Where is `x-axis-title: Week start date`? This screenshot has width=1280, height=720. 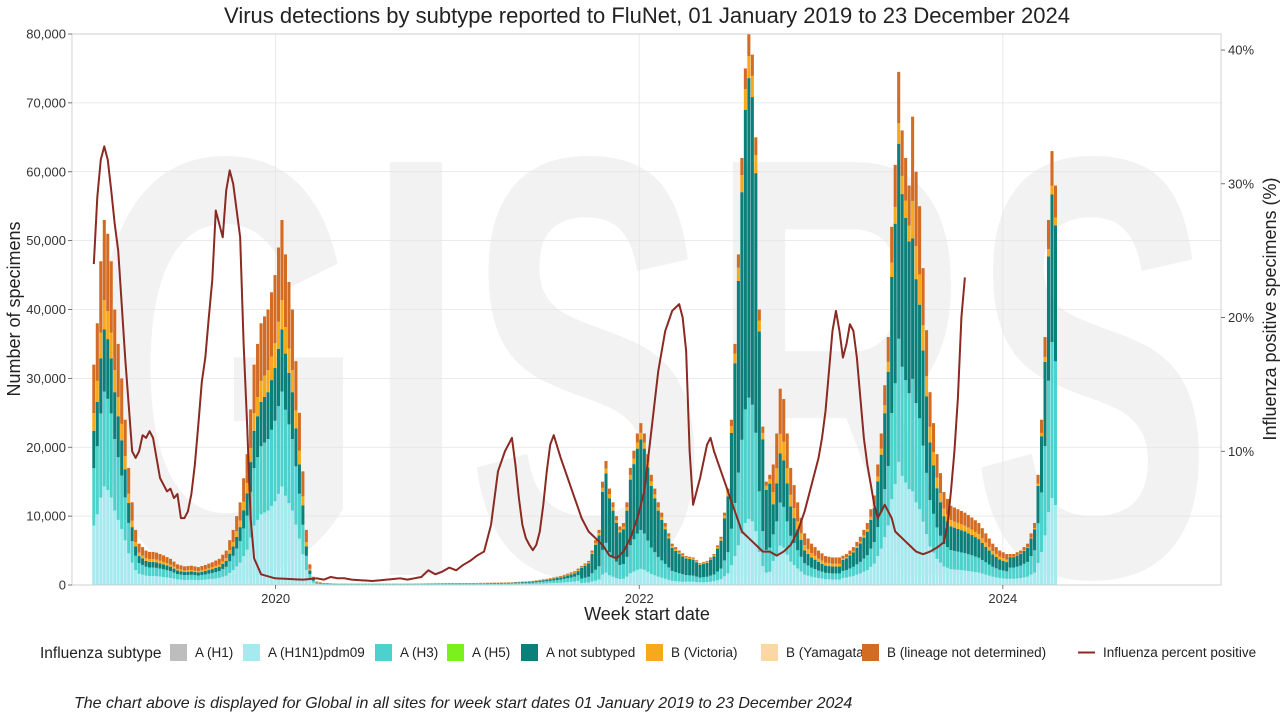
x-axis-title: Week start date is located at coordinates (647, 614).